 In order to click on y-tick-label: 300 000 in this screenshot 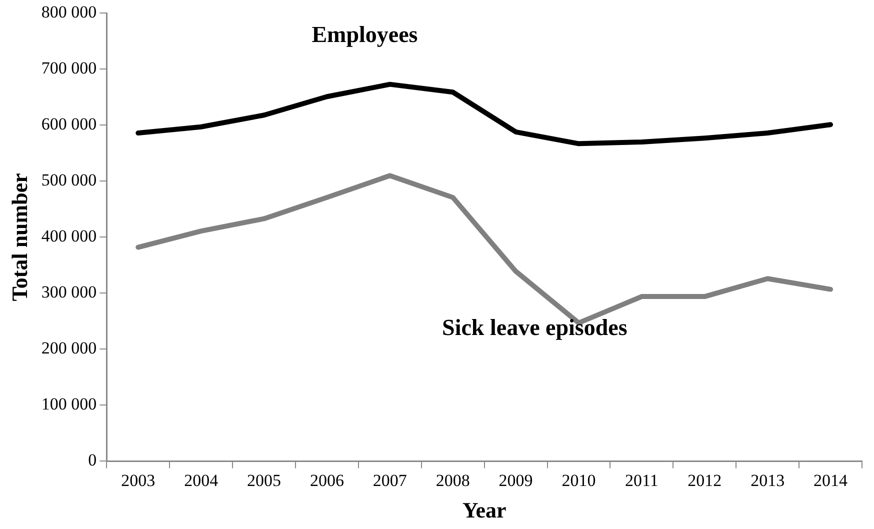, I will do `click(69, 292)`.